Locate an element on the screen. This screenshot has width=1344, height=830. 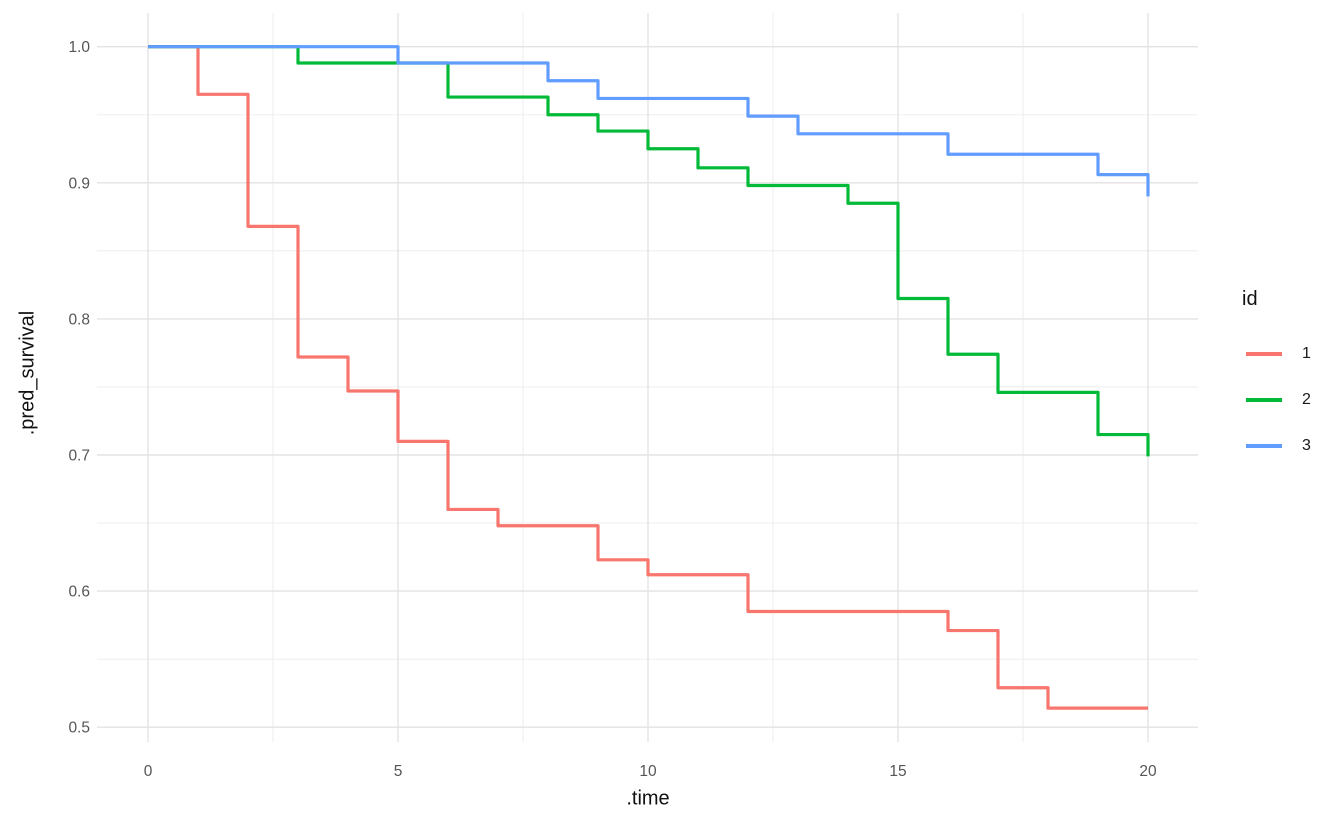
legend-entries: 1 2 3 is located at coordinates (1287, 400).